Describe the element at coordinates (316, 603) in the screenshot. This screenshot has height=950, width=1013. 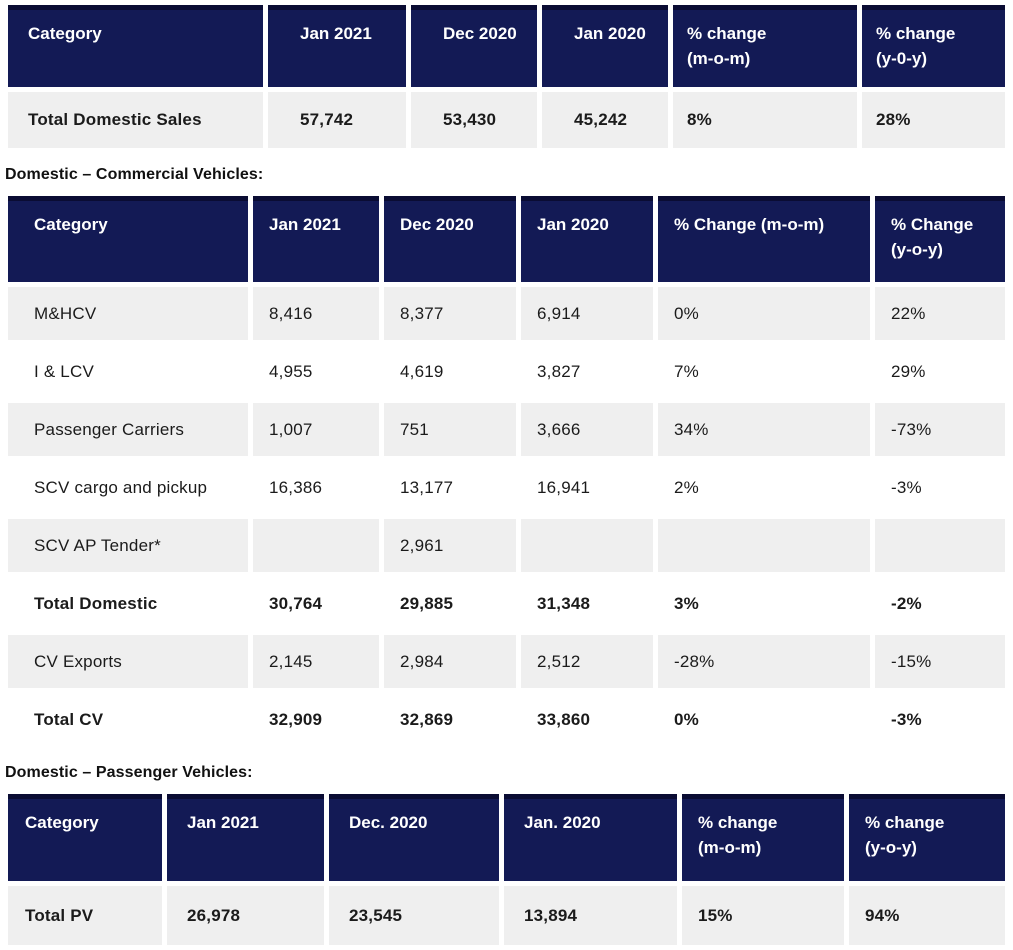
I see `cell-value: 30,764` at that location.